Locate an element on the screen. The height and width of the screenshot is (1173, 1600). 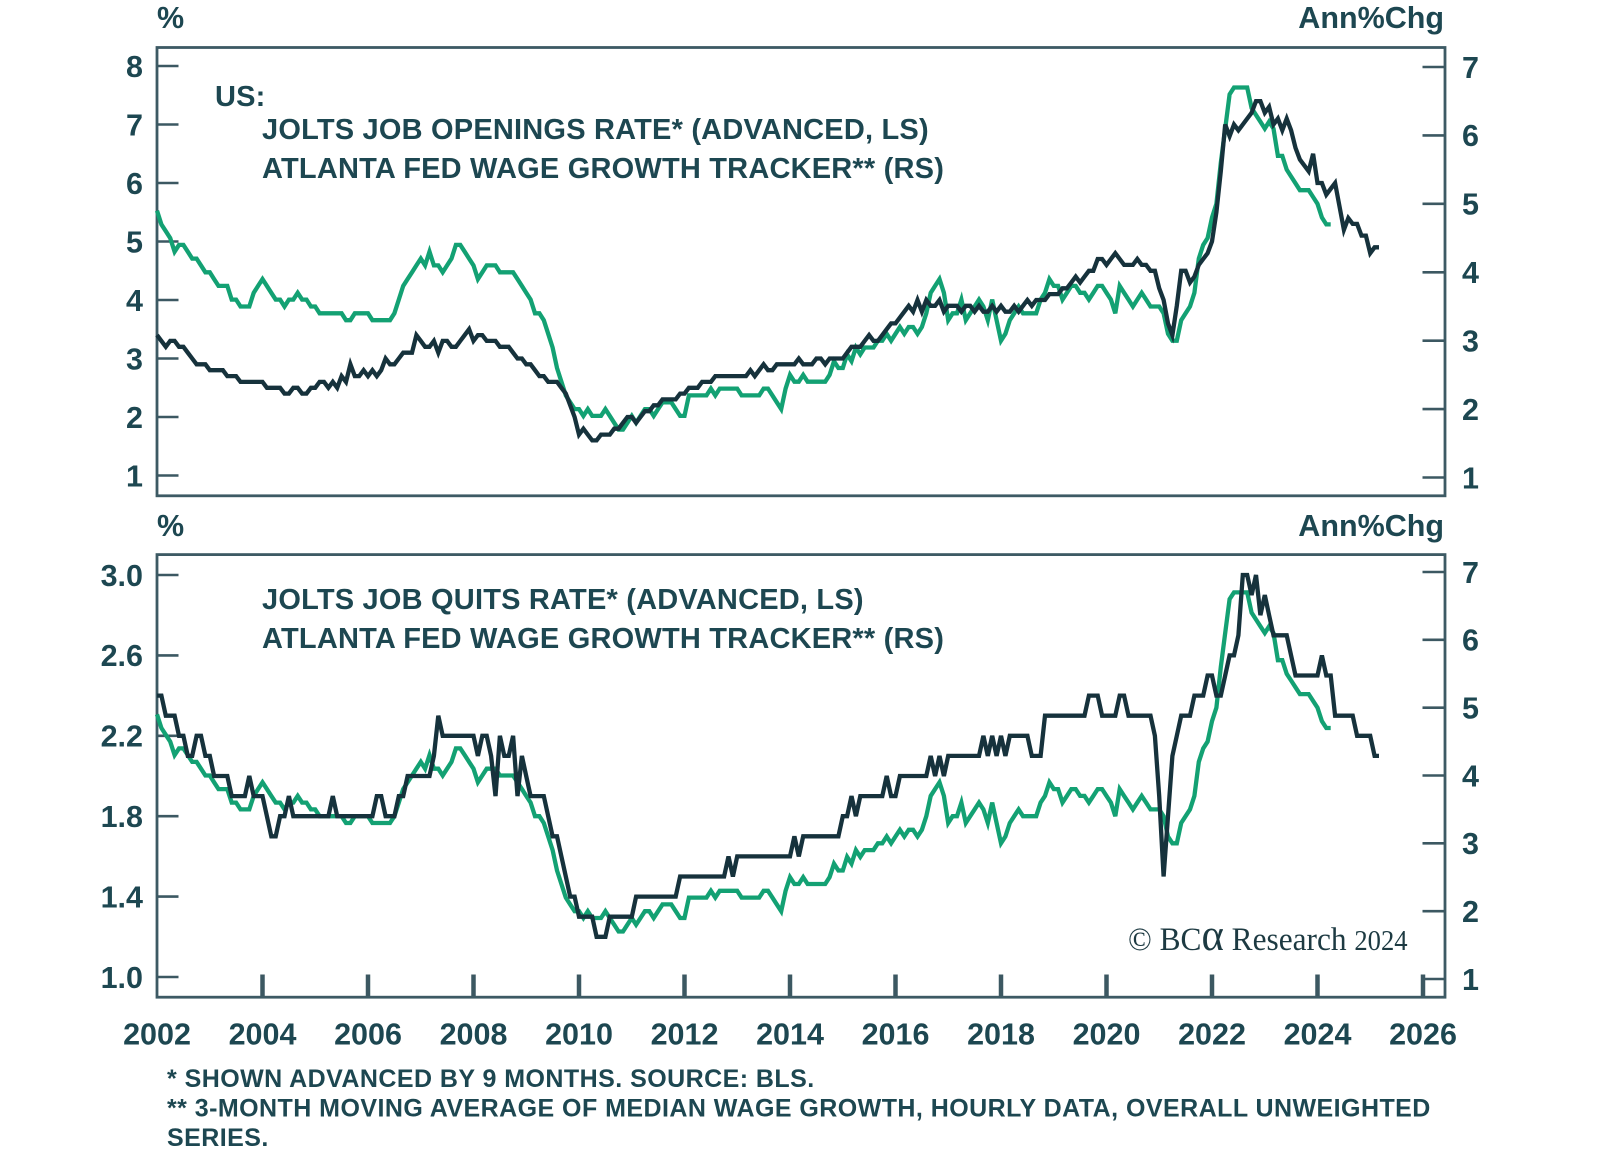
svg-text: 2006 is located at coordinates (368, 1035).